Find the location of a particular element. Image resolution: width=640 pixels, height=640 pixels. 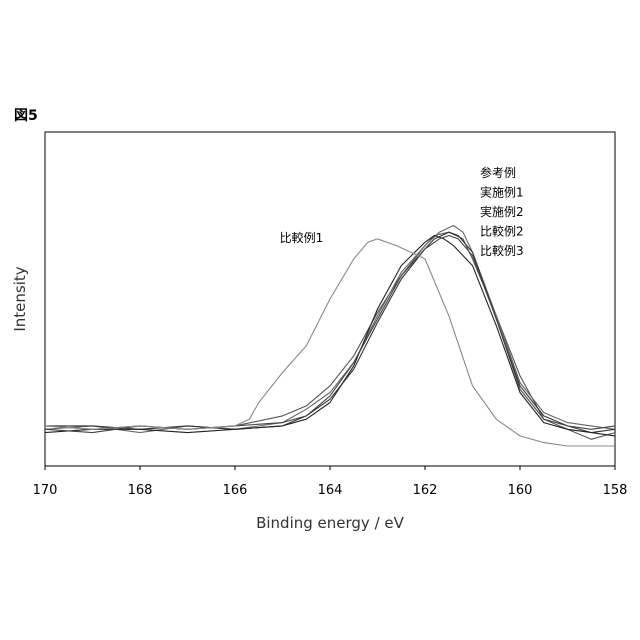

legend-entry: 実施例1 is located at coordinates (502, 192).